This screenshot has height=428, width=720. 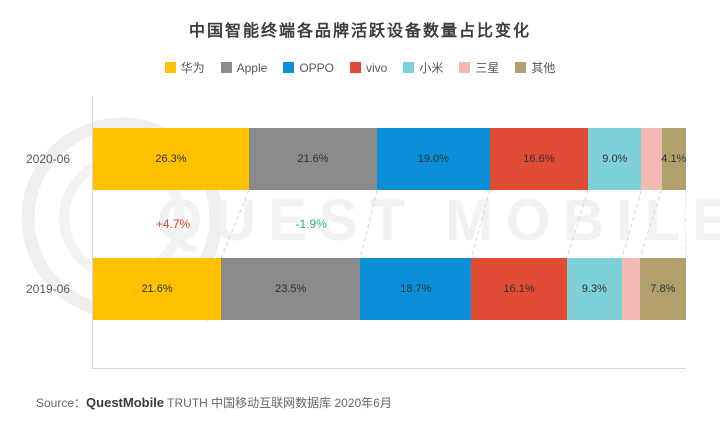 What do you see at coordinates (61, 403) in the screenshot?
I see `source-label: Source：` at bounding box center [61, 403].